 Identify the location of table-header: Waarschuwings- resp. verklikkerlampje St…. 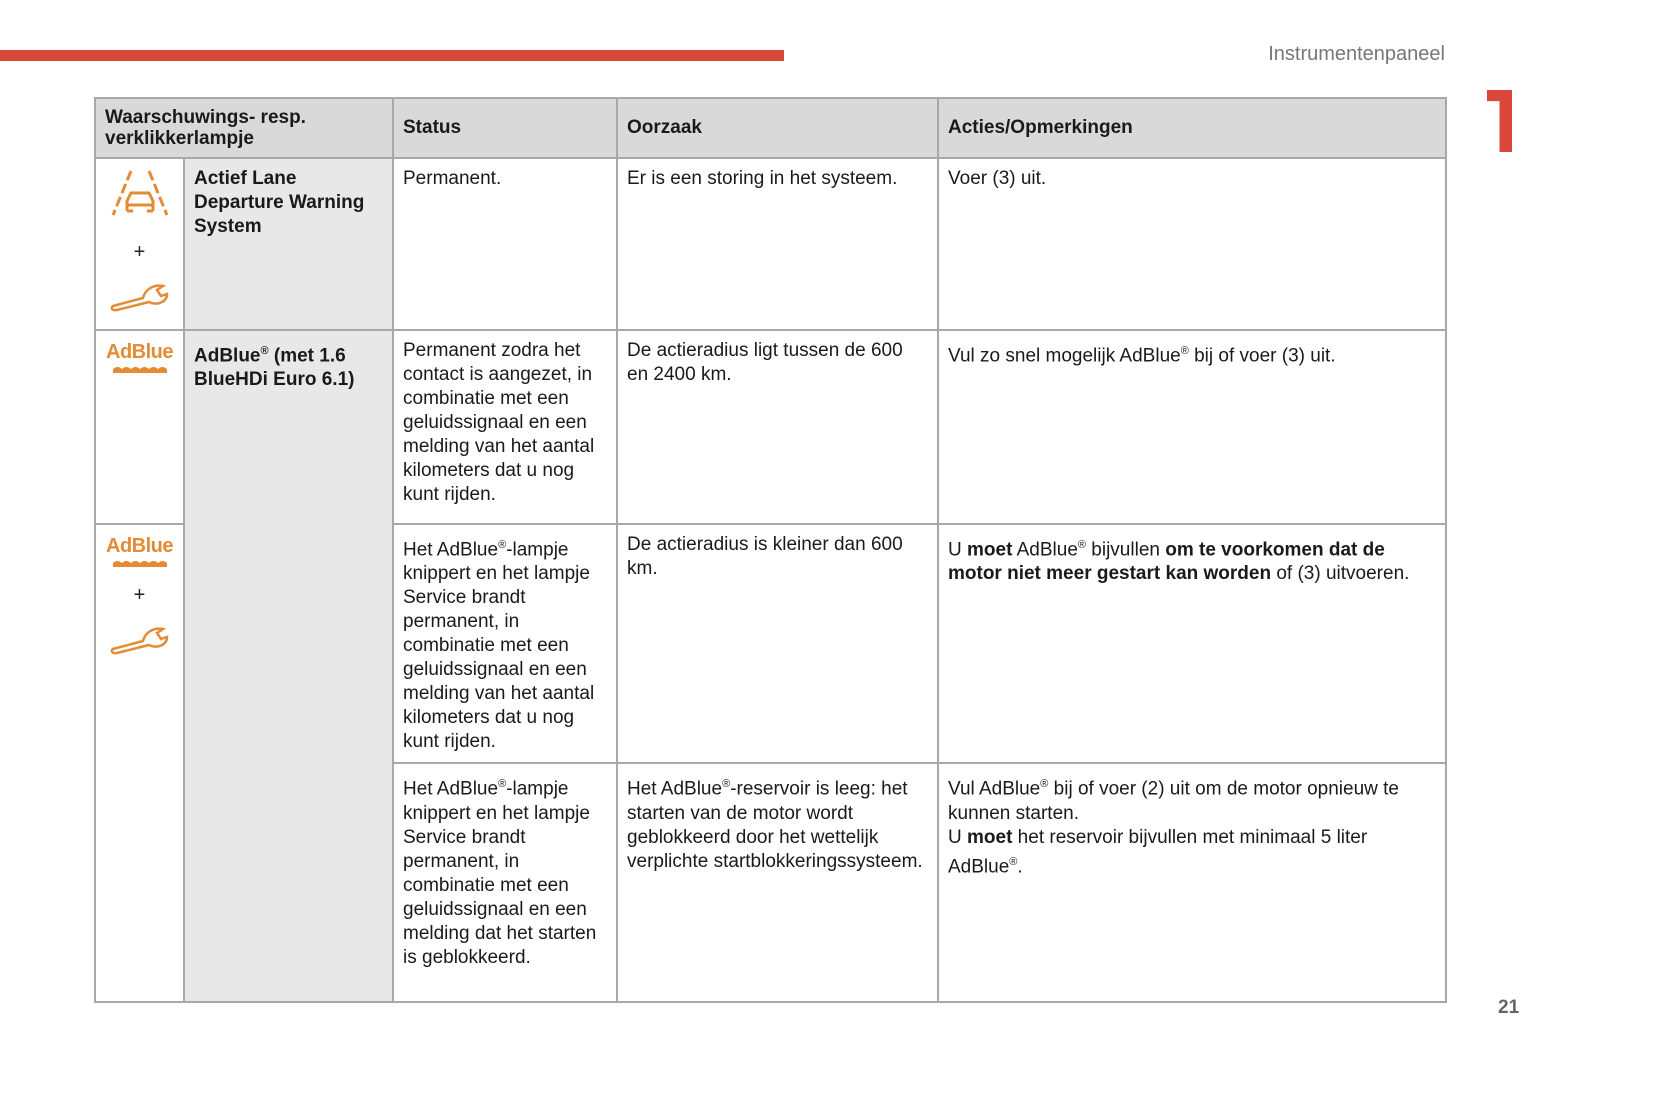
(770, 128).